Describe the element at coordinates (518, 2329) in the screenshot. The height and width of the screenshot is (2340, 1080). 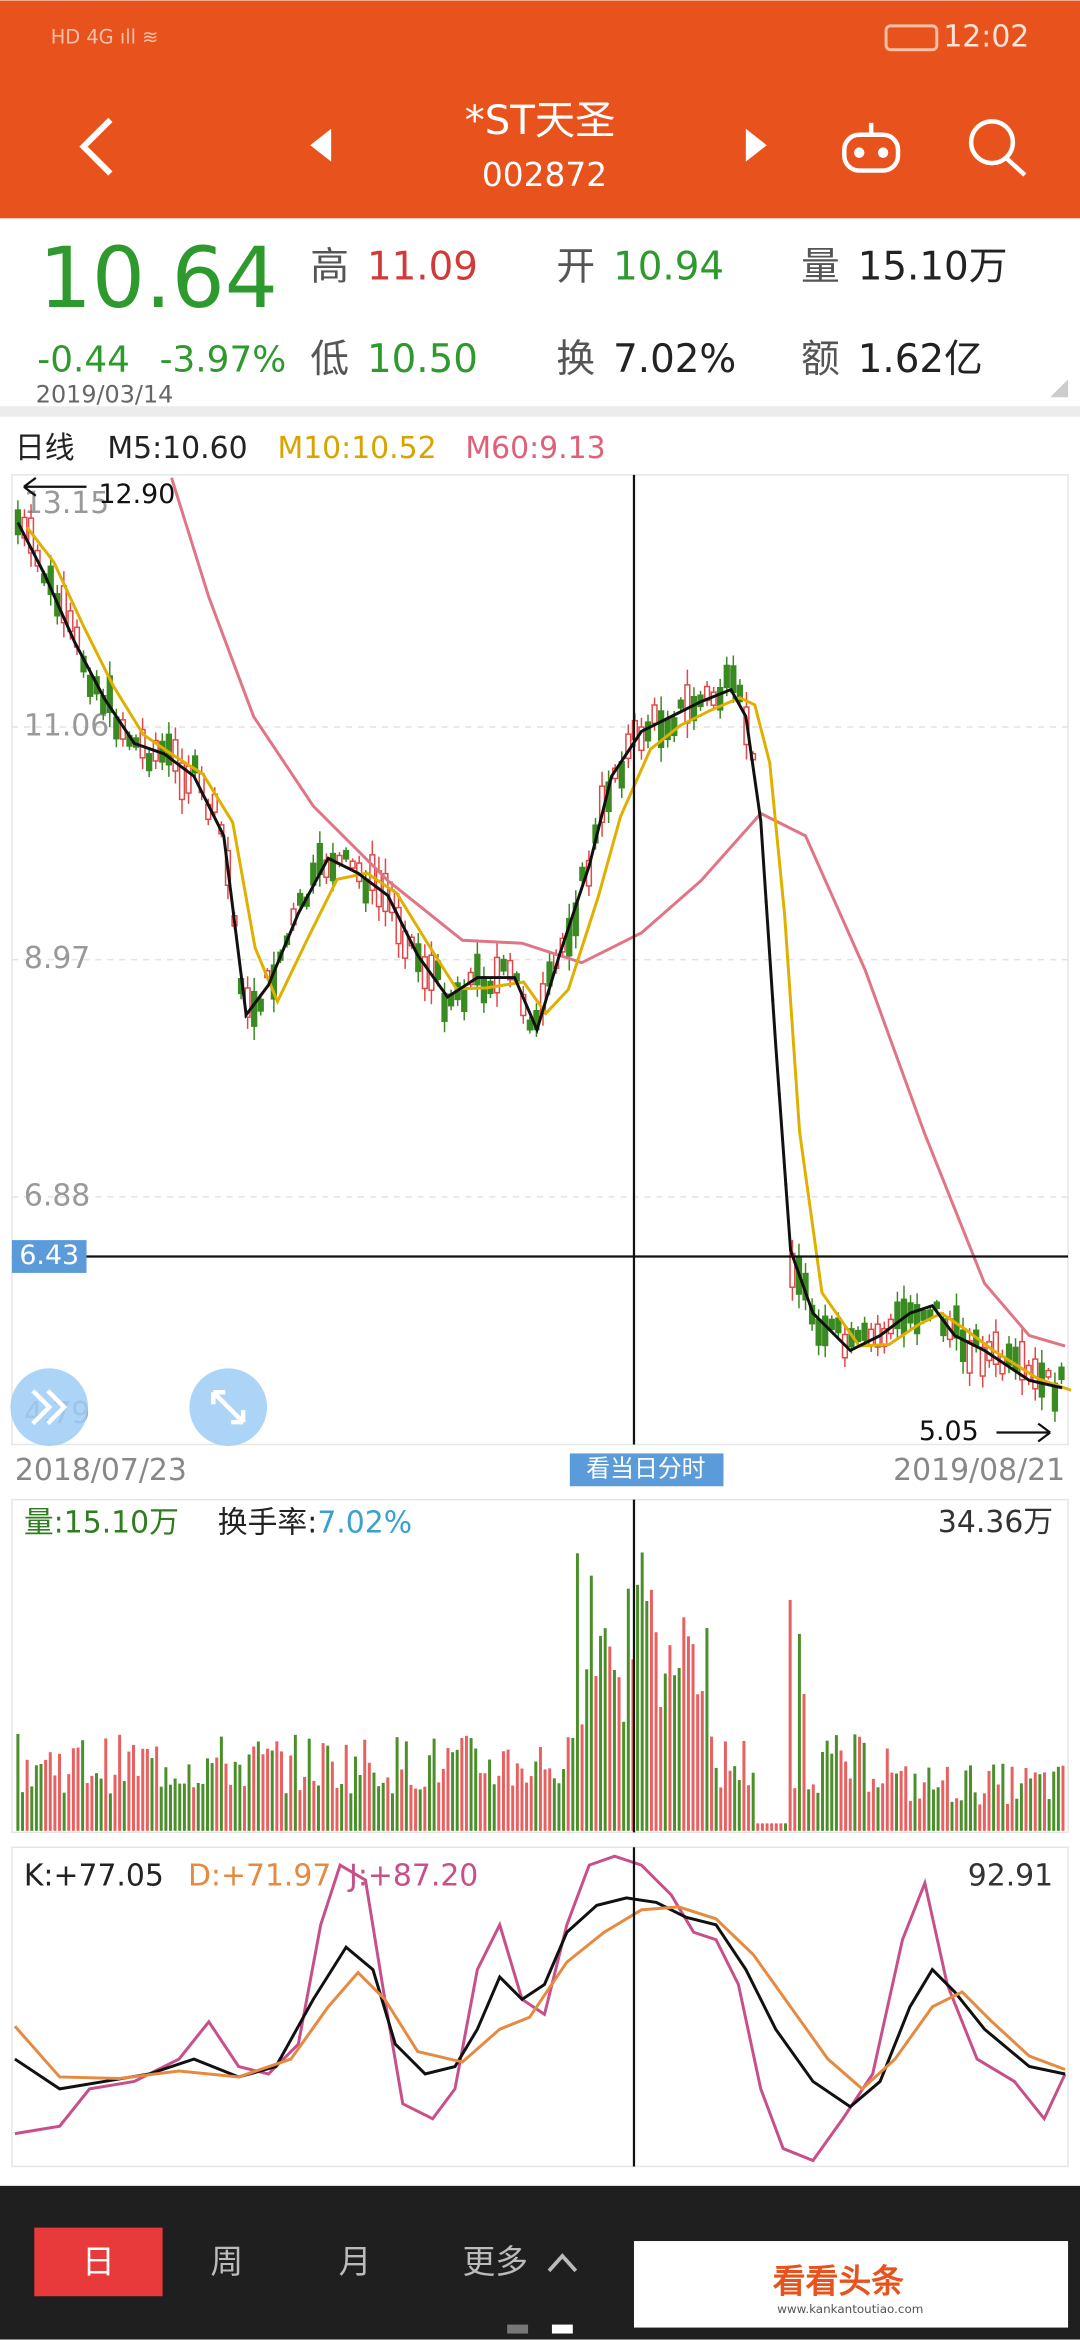
I see `page-dot` at that location.